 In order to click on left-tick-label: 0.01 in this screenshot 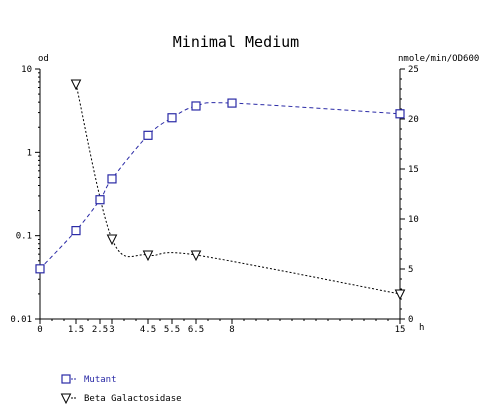, I will do `click(21, 320)`.